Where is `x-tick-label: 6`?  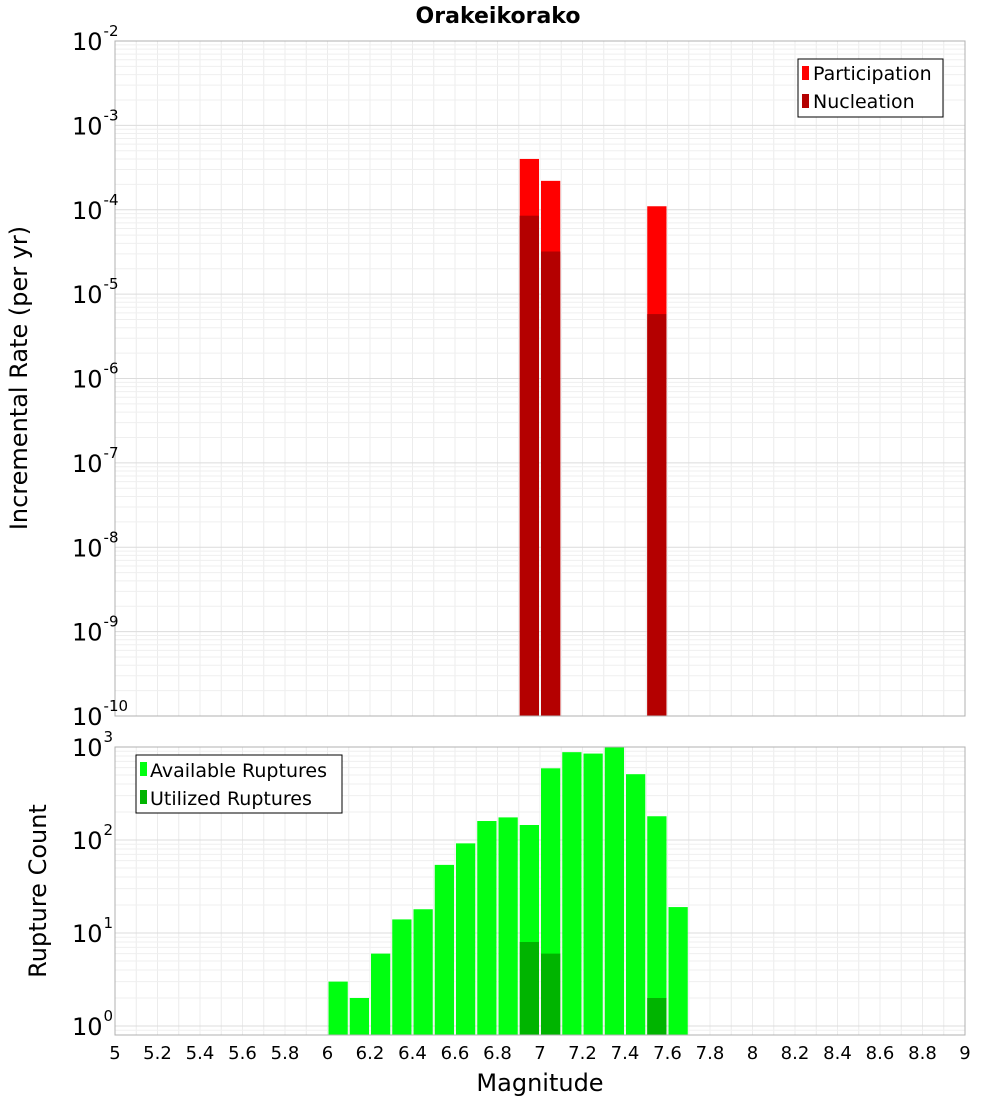 x-tick-label: 6 is located at coordinates (327, 1053).